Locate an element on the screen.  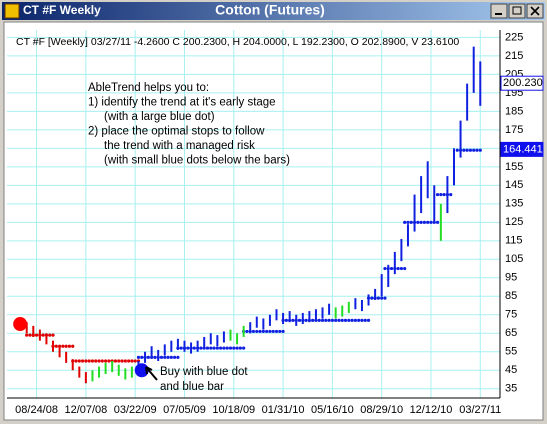
y-tick-label: 155 is located at coordinates (514, 167).